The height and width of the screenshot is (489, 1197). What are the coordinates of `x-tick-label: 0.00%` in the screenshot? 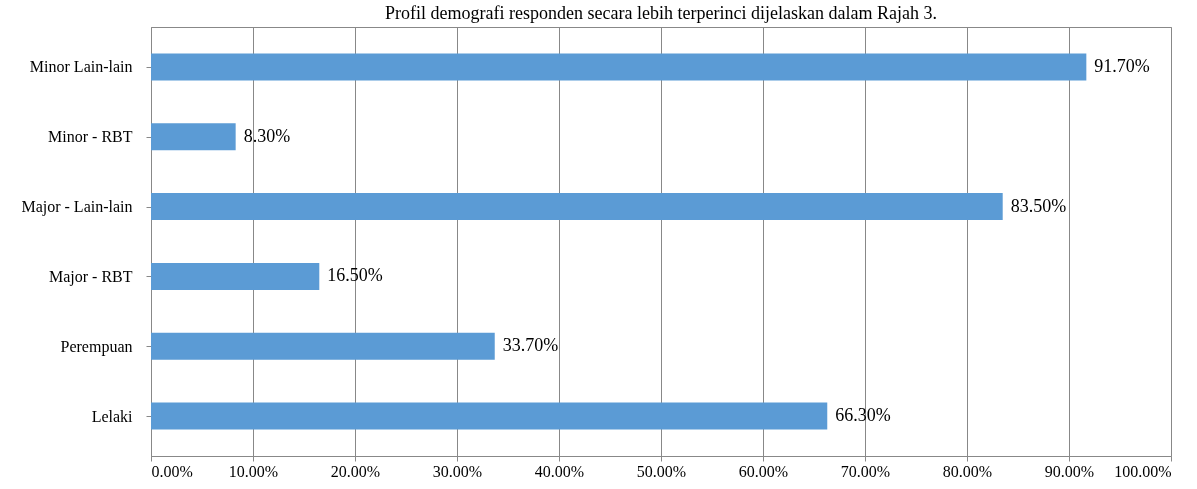 It's located at (172, 471).